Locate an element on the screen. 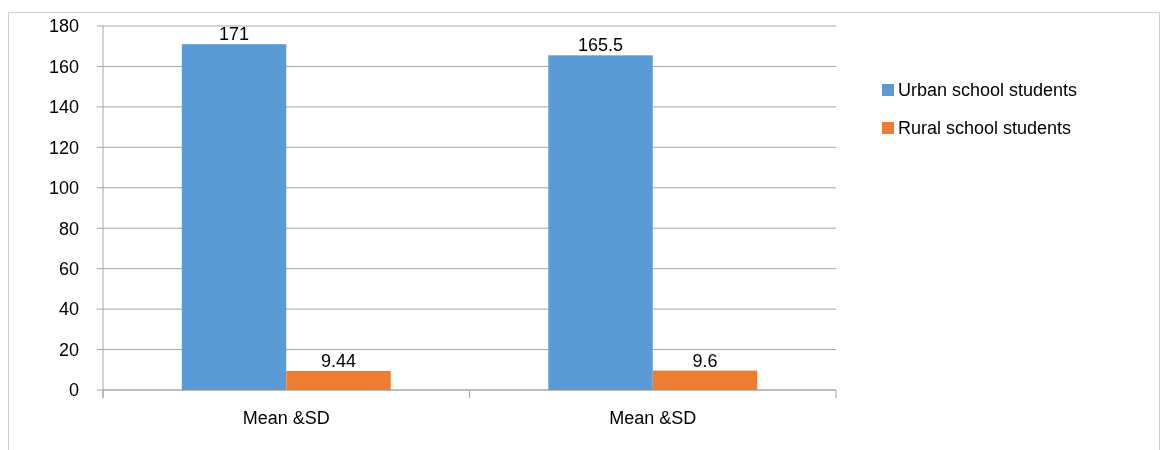 This screenshot has height=450, width=1161. y-tick-label: 180 is located at coordinates (63, 26).